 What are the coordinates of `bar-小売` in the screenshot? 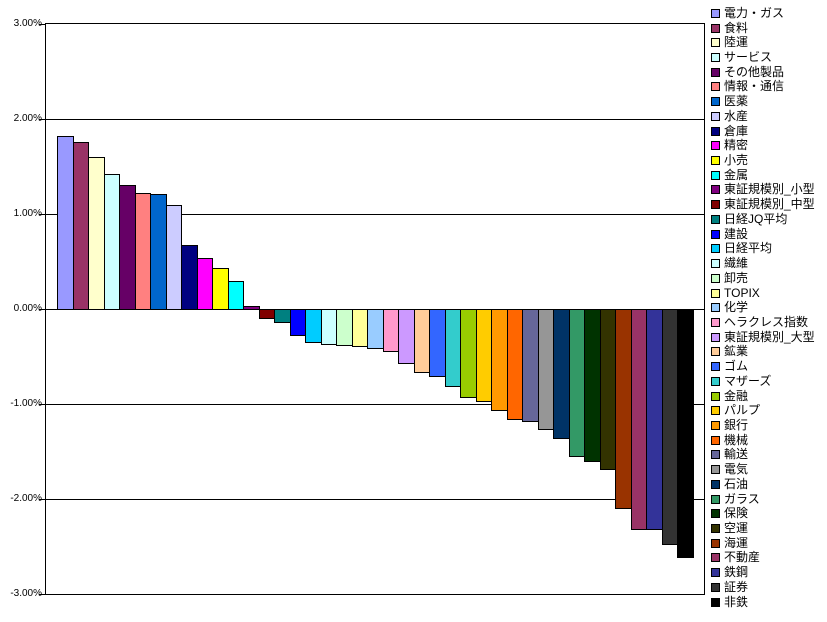 It's located at (220, 289).